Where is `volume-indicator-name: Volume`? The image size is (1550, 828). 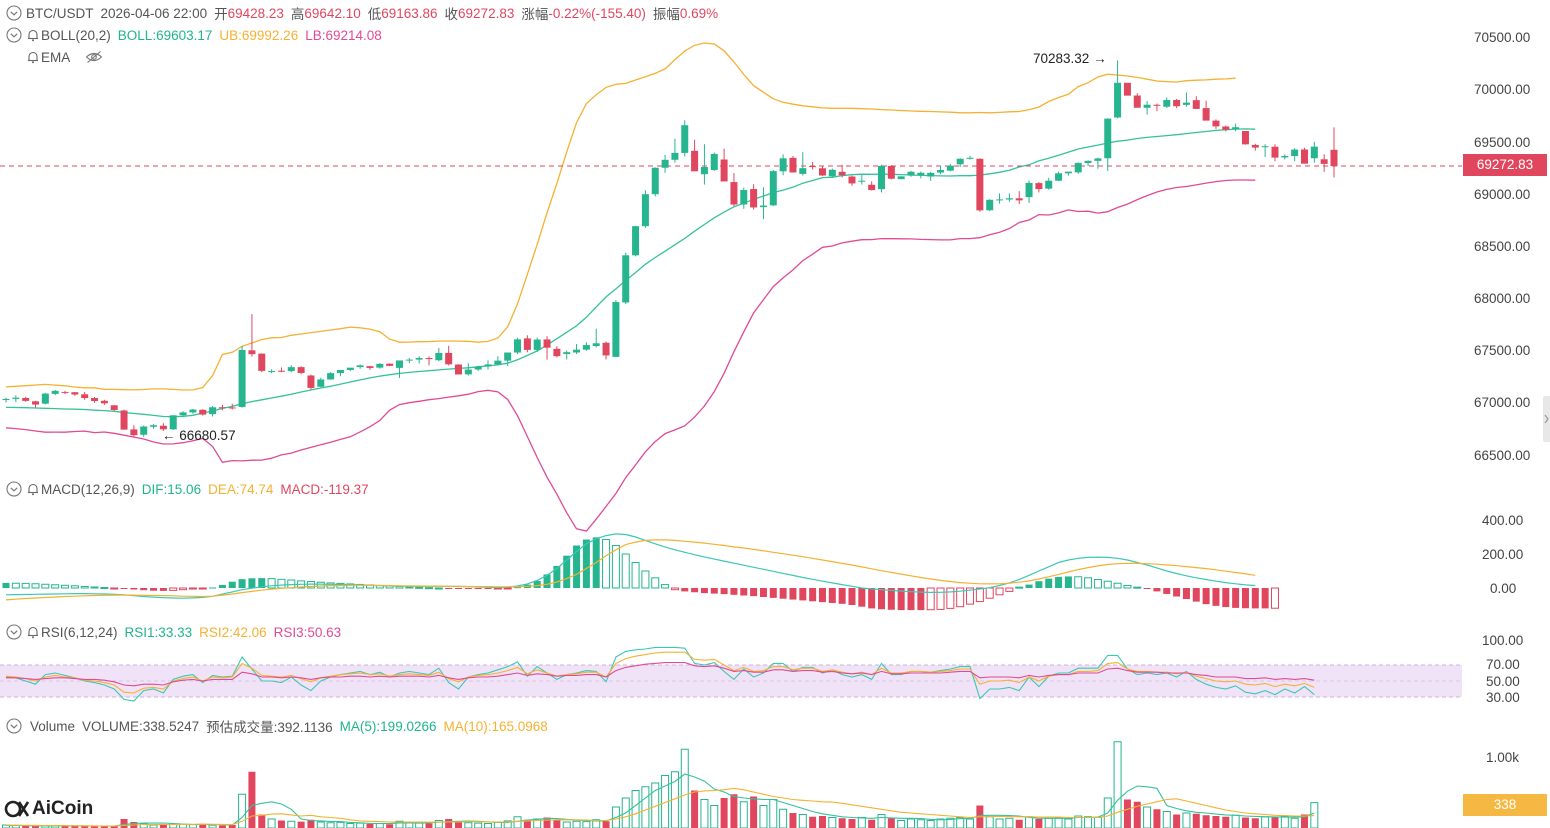 volume-indicator-name: Volume is located at coordinates (53, 726).